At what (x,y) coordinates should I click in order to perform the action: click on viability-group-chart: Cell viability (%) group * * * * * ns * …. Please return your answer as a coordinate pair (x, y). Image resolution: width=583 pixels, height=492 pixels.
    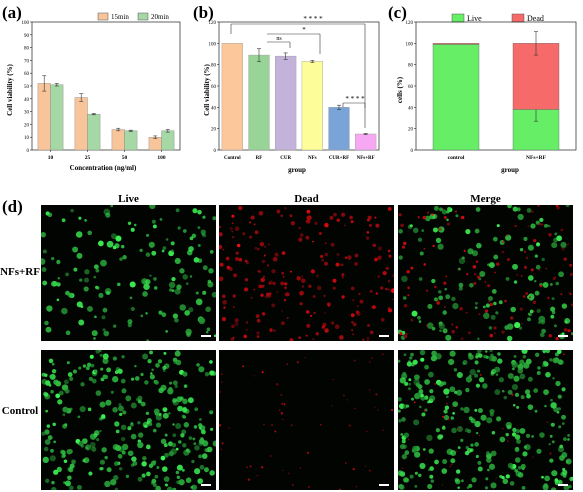
    Looking at the image, I should click on (291, 94).